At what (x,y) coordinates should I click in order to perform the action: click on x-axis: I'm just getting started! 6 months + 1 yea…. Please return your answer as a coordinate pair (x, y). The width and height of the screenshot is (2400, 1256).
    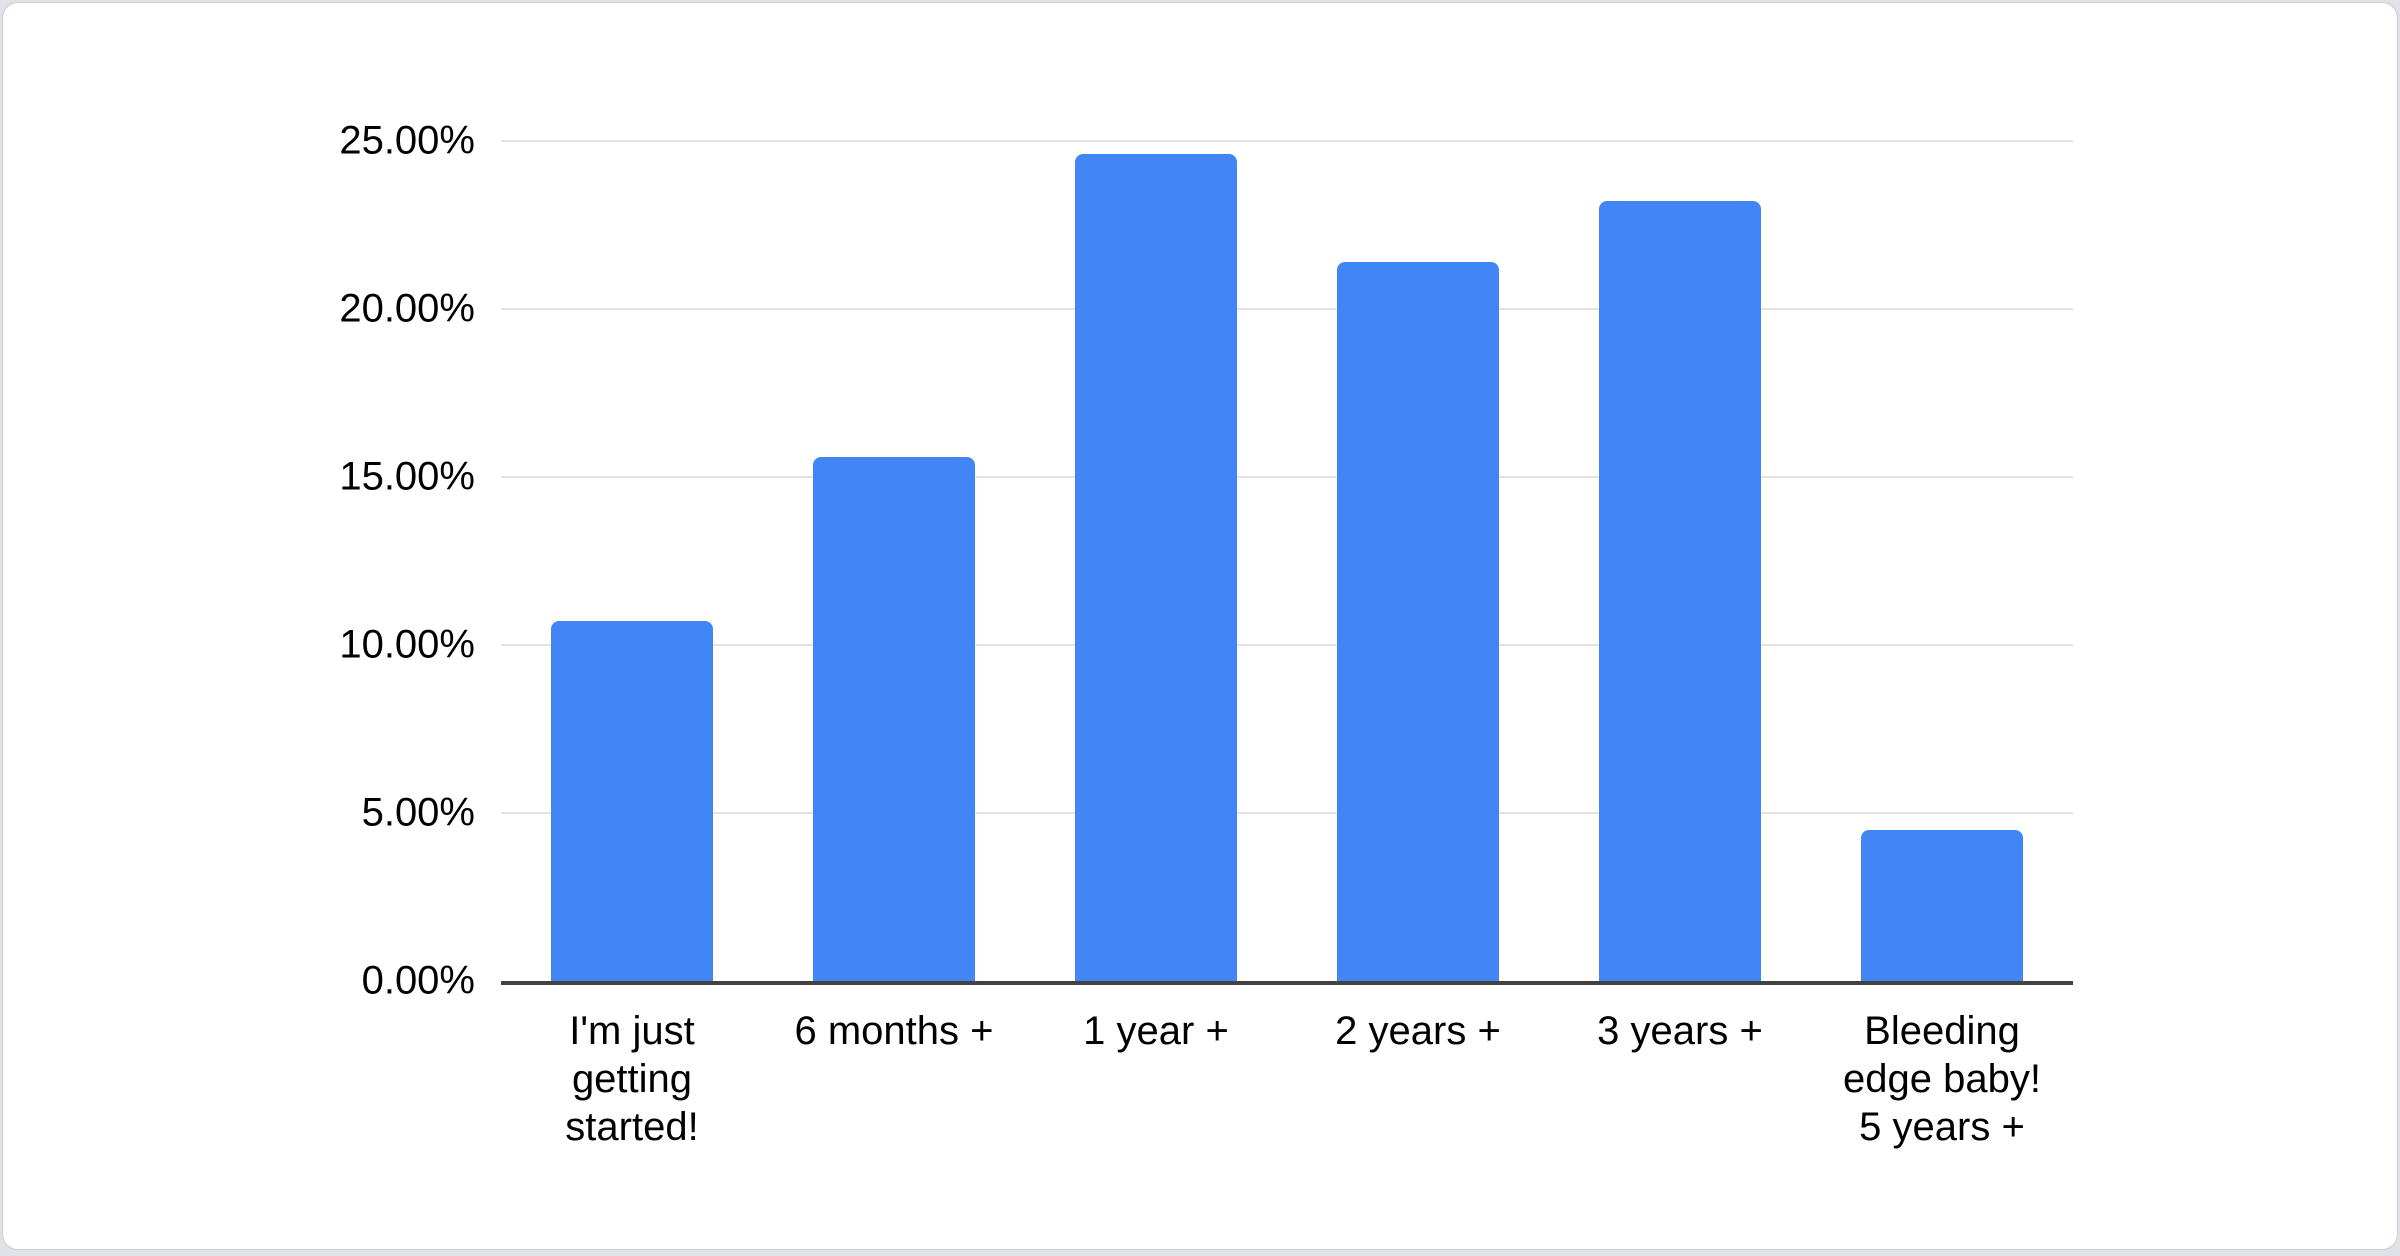
    Looking at the image, I should click on (1287, 1079).